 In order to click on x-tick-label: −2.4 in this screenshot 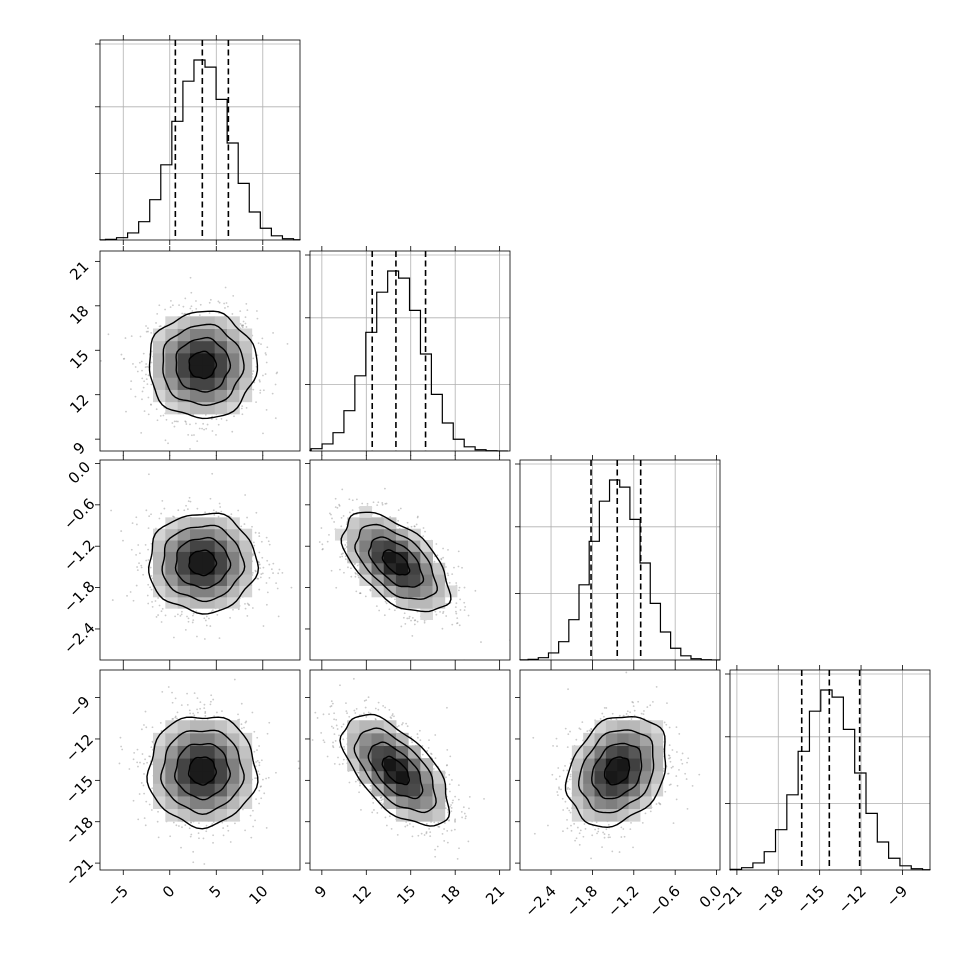, I will do `click(540, 901)`.